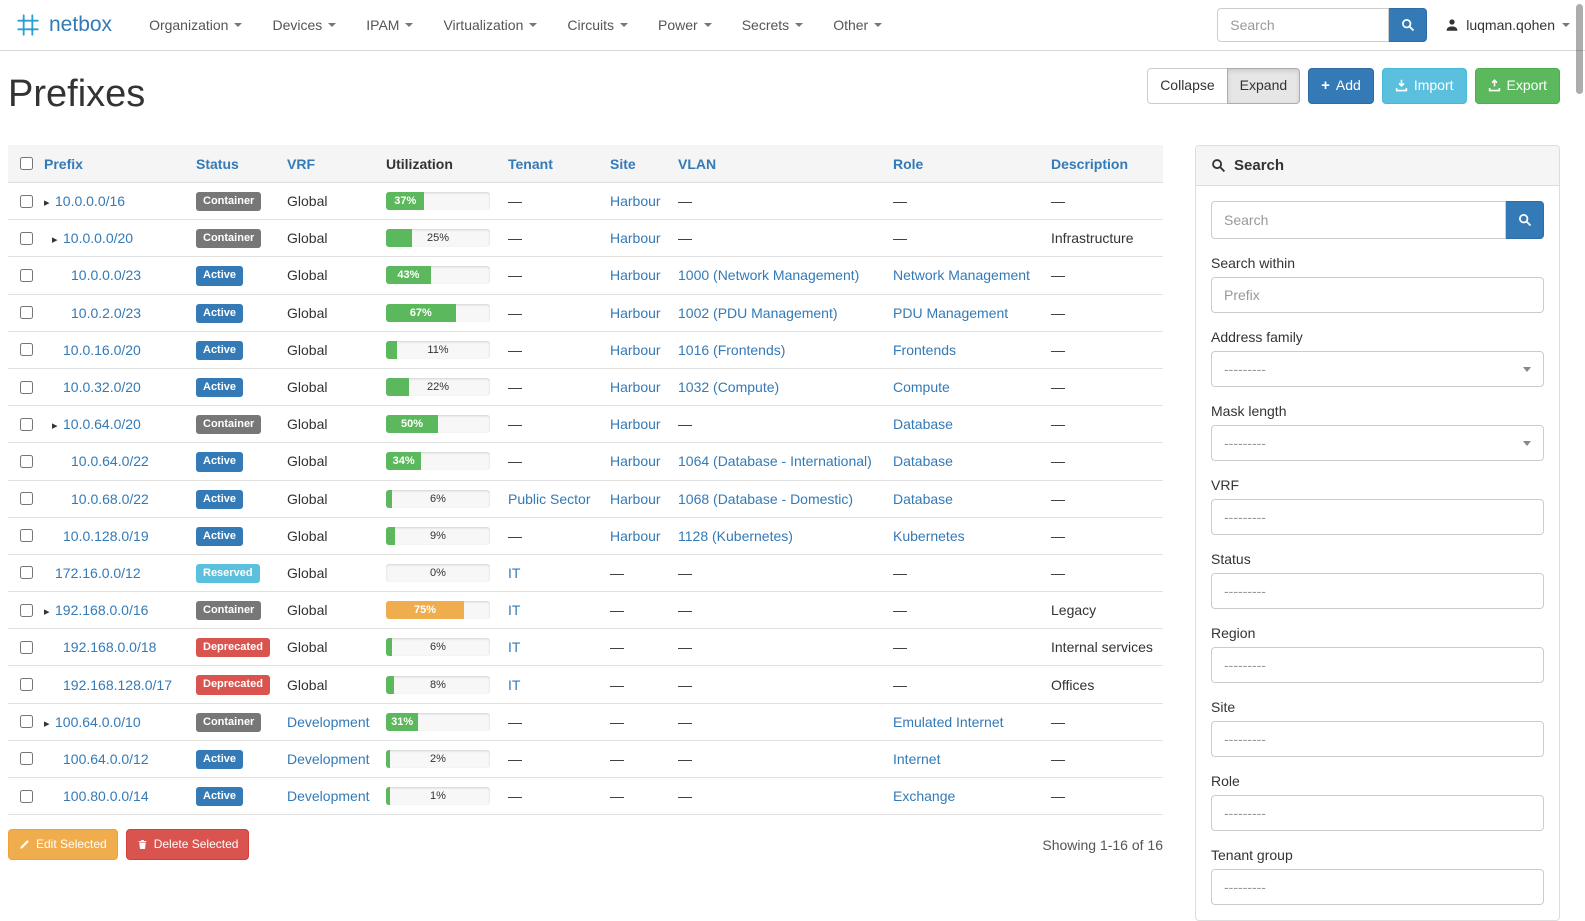 Image resolution: width=1585 pixels, height=921 pixels. I want to click on nav-menu-ipam: IPAM, so click(389, 25).